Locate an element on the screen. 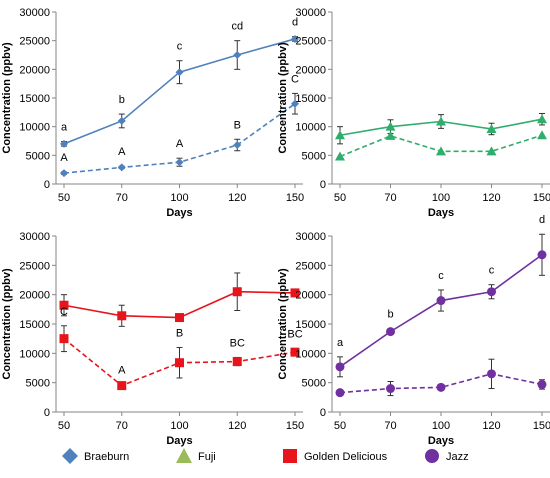 This screenshot has width=550, height=478. legend-item: Braeburn is located at coordinates (95, 456).